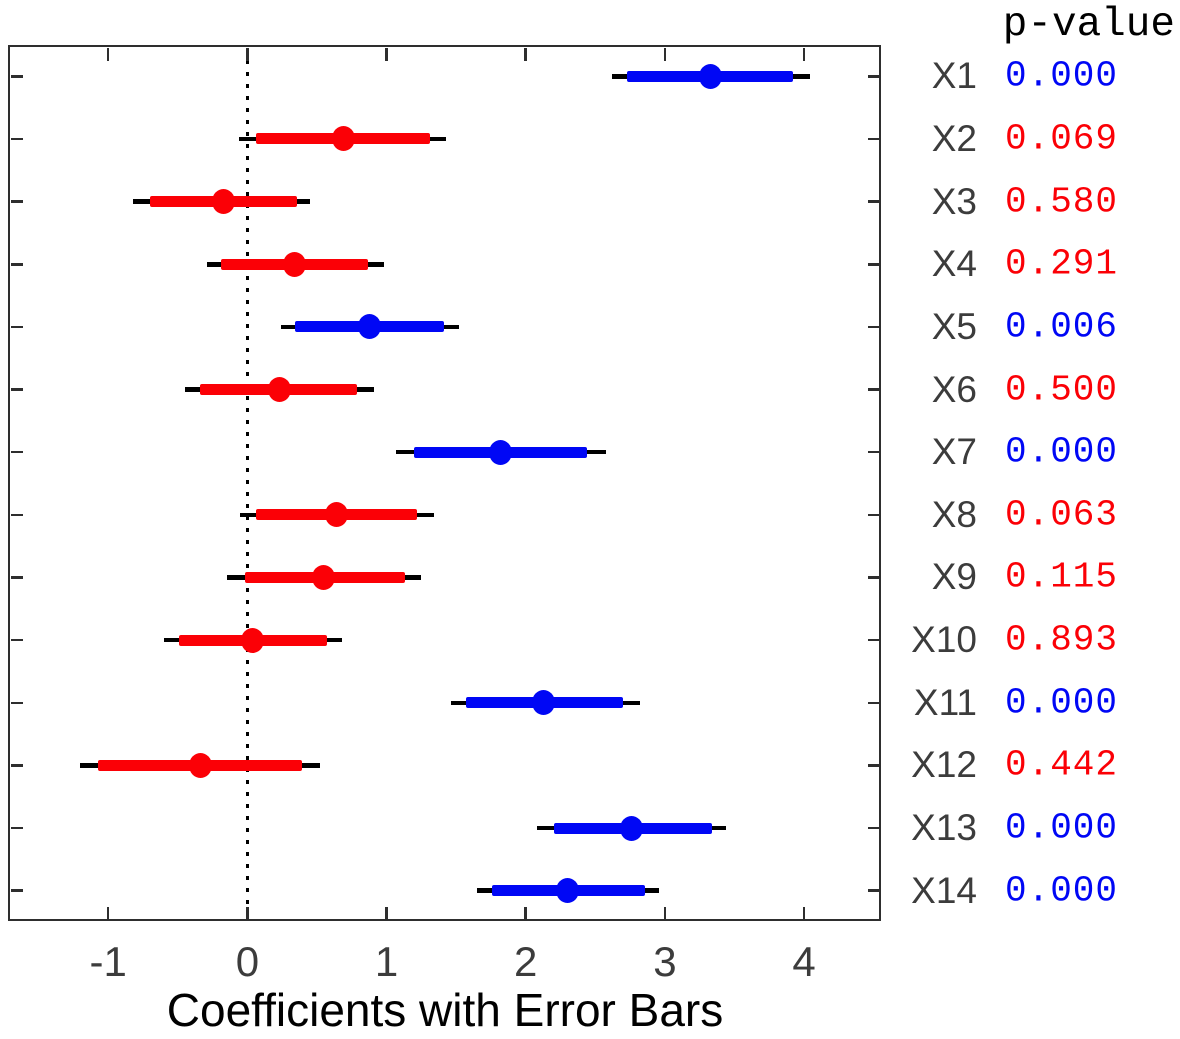 The width and height of the screenshot is (1180, 1039). I want to click on p-value: 0.069, so click(1062, 139).